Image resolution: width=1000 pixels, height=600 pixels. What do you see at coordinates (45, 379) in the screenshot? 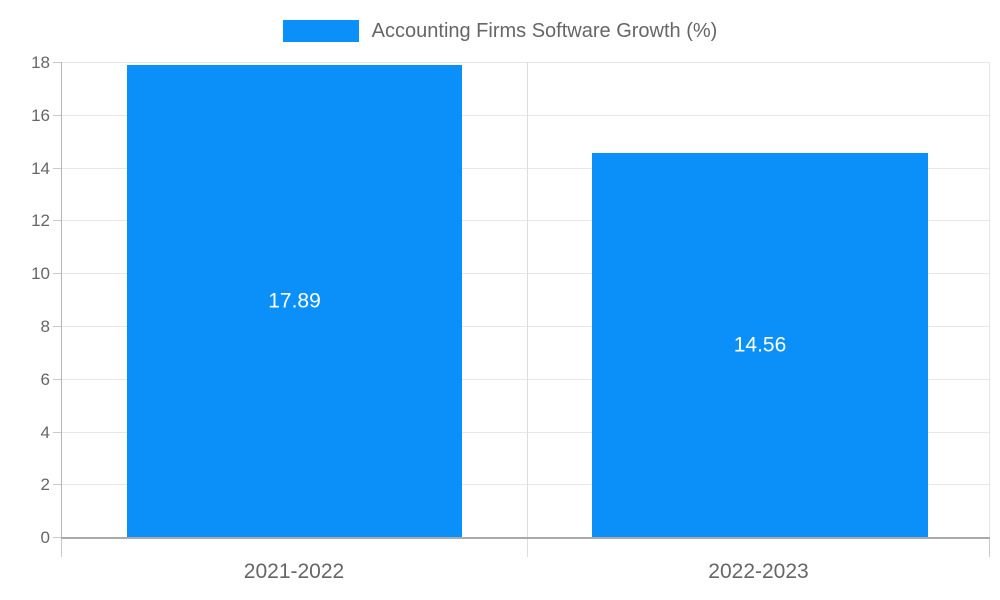
I see `y-tick-label: 6` at bounding box center [45, 379].